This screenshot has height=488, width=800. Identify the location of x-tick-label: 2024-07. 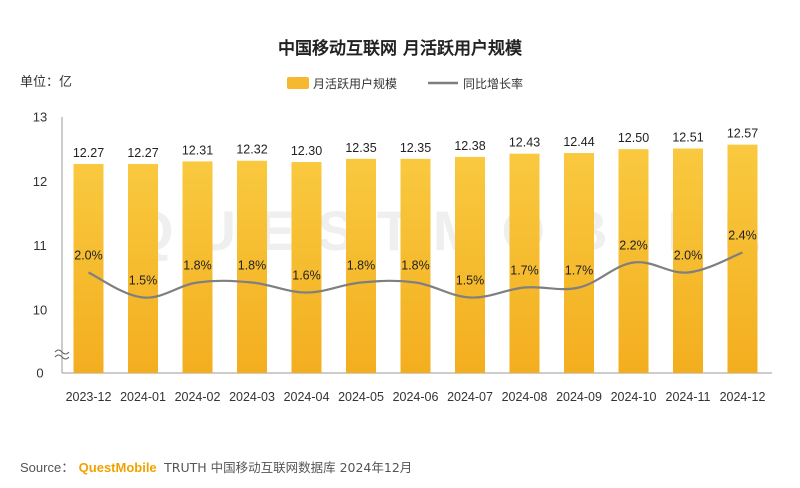
(470, 397).